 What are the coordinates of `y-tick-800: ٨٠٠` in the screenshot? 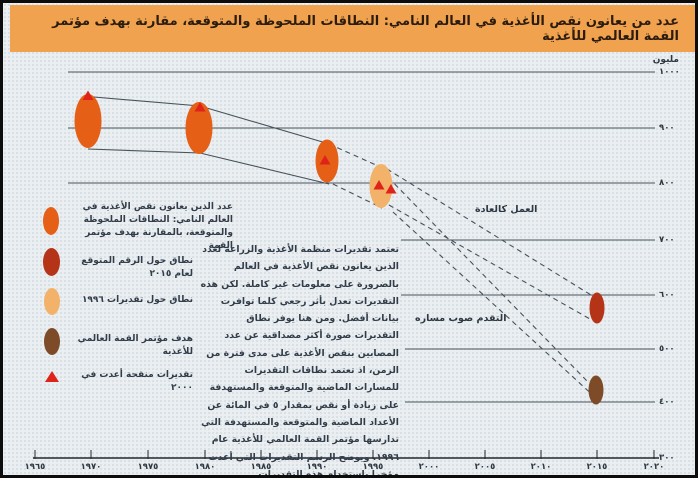 It's located at (667, 183).